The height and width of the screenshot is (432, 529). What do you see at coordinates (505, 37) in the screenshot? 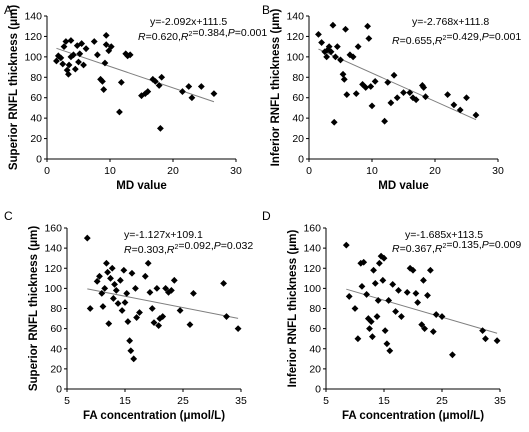
I see `stats-part: =0.001` at bounding box center [505, 37].